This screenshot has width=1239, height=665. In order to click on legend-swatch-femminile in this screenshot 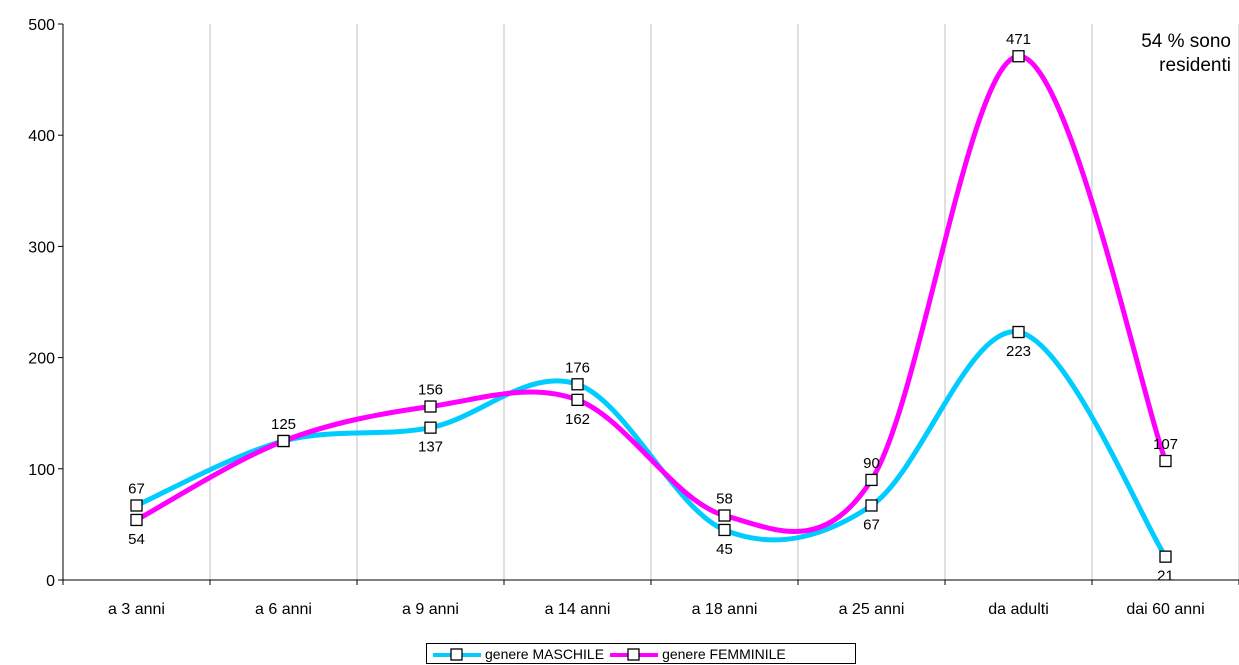, I will do `click(634, 654)`.